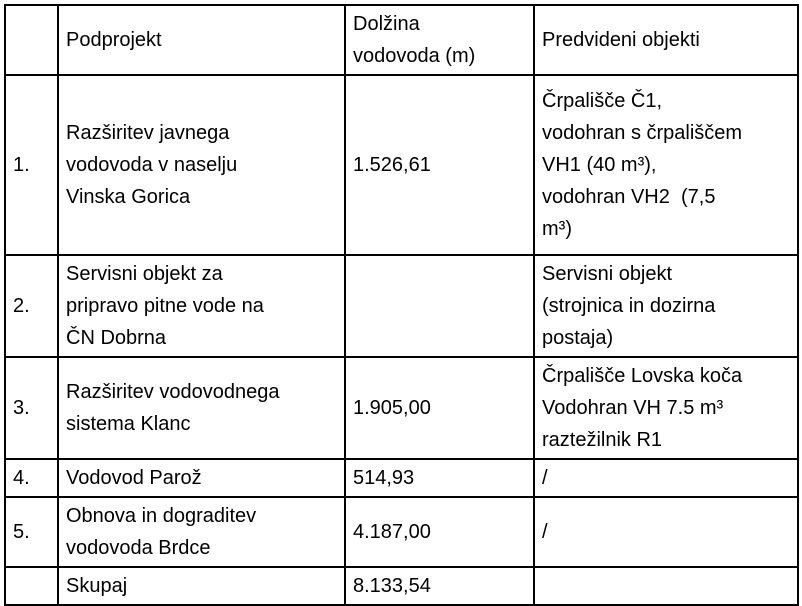 Image resolution: width=802 pixels, height=606 pixels. Describe the element at coordinates (666, 40) in the screenshot. I see `header-predvideni-objekti: Predvideni objekti` at that location.